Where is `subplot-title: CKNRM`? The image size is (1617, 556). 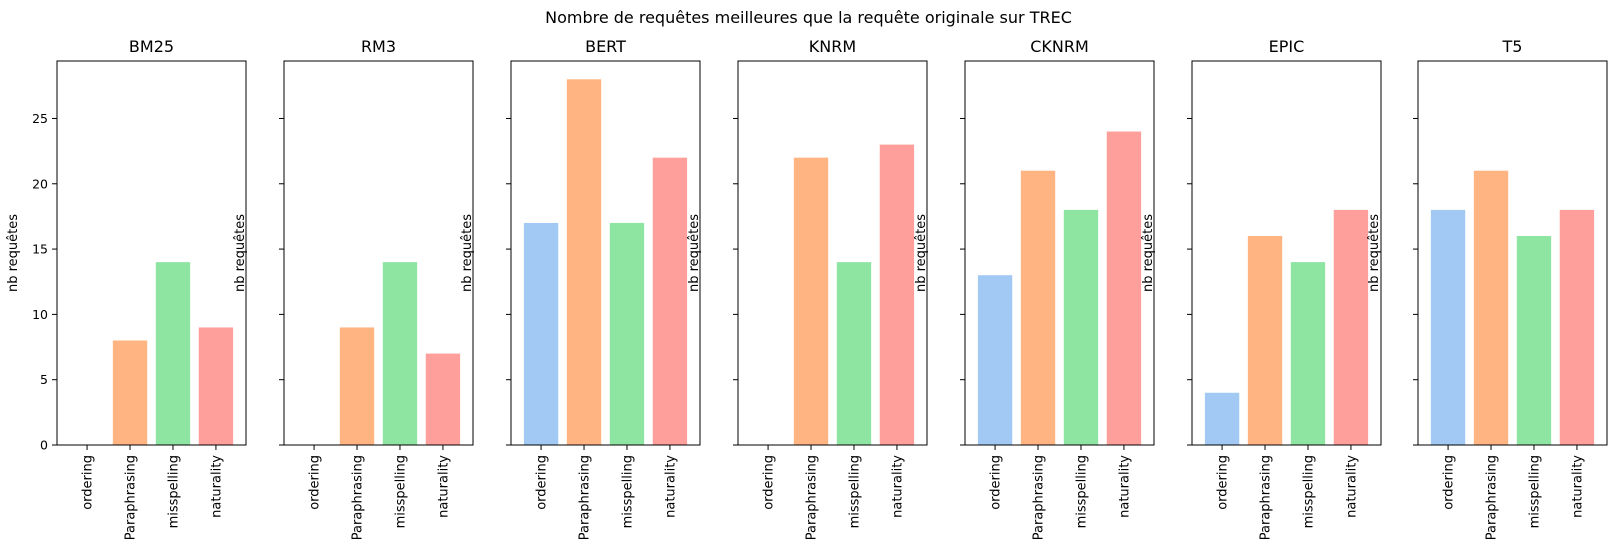 subplot-title: CKNRM is located at coordinates (1059, 46).